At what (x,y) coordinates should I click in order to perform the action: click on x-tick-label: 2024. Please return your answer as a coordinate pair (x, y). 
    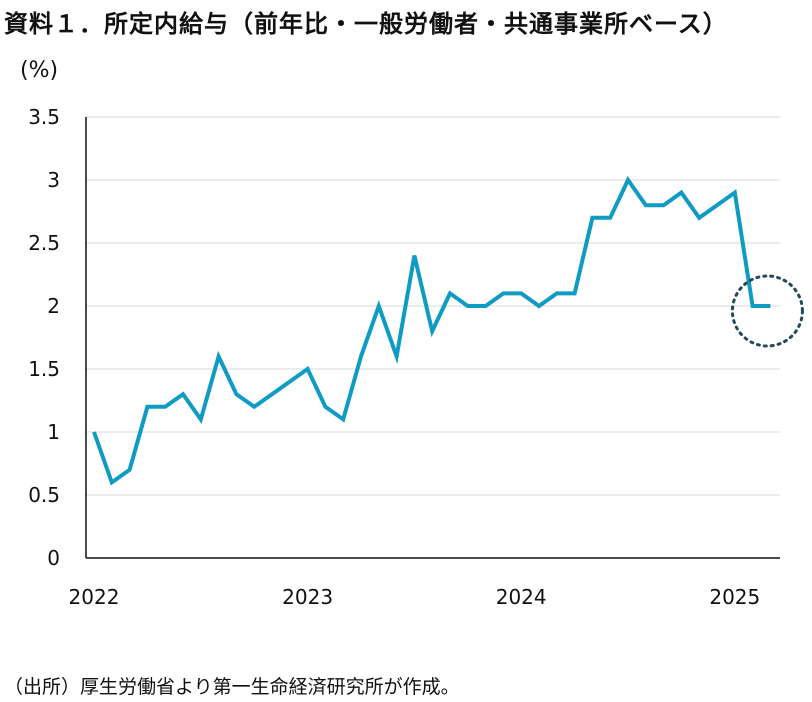
    Looking at the image, I should click on (521, 597).